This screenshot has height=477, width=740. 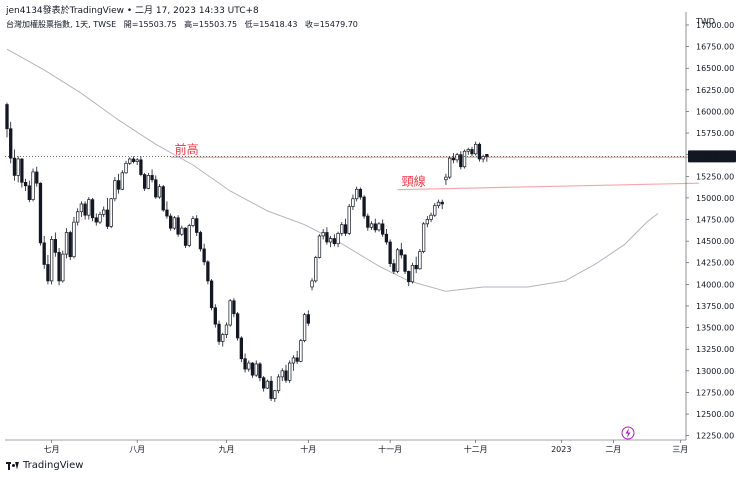 What do you see at coordinates (613, 449) in the screenshot?
I see `x-tick-label: 二月` at bounding box center [613, 449].